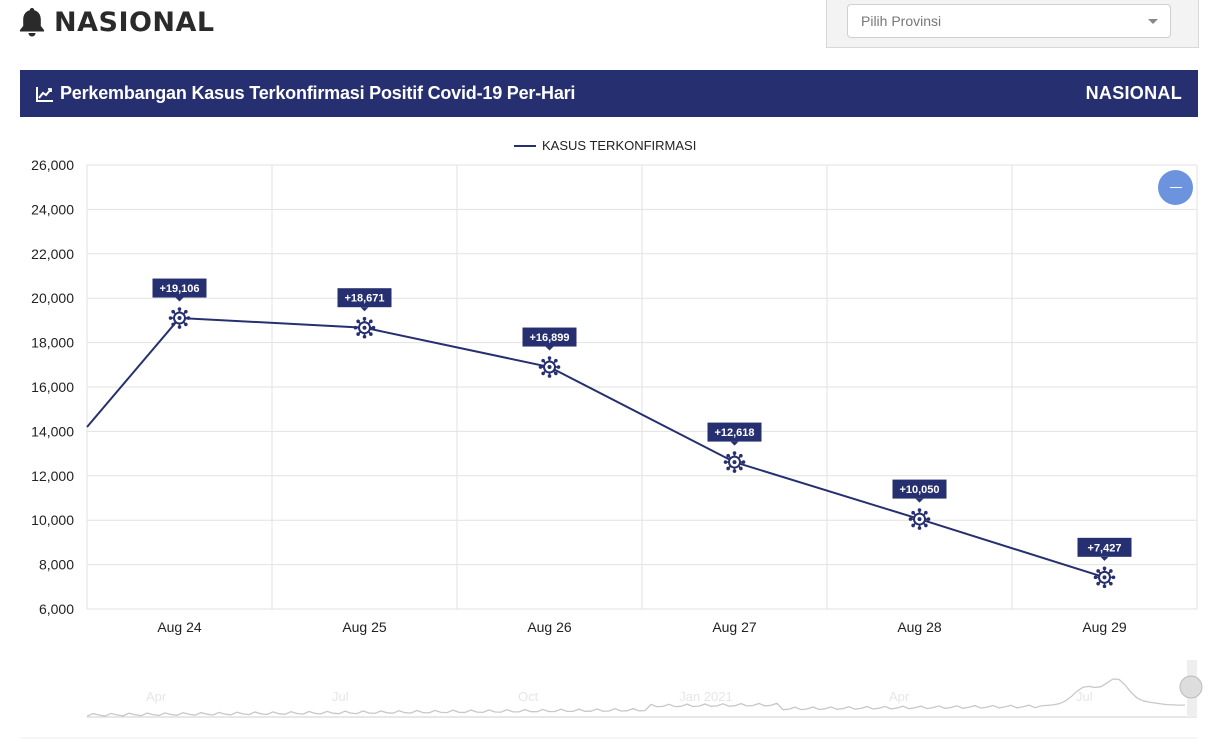  What do you see at coordinates (44, 94) in the screenshot?
I see `line-chart-icon` at bounding box center [44, 94].